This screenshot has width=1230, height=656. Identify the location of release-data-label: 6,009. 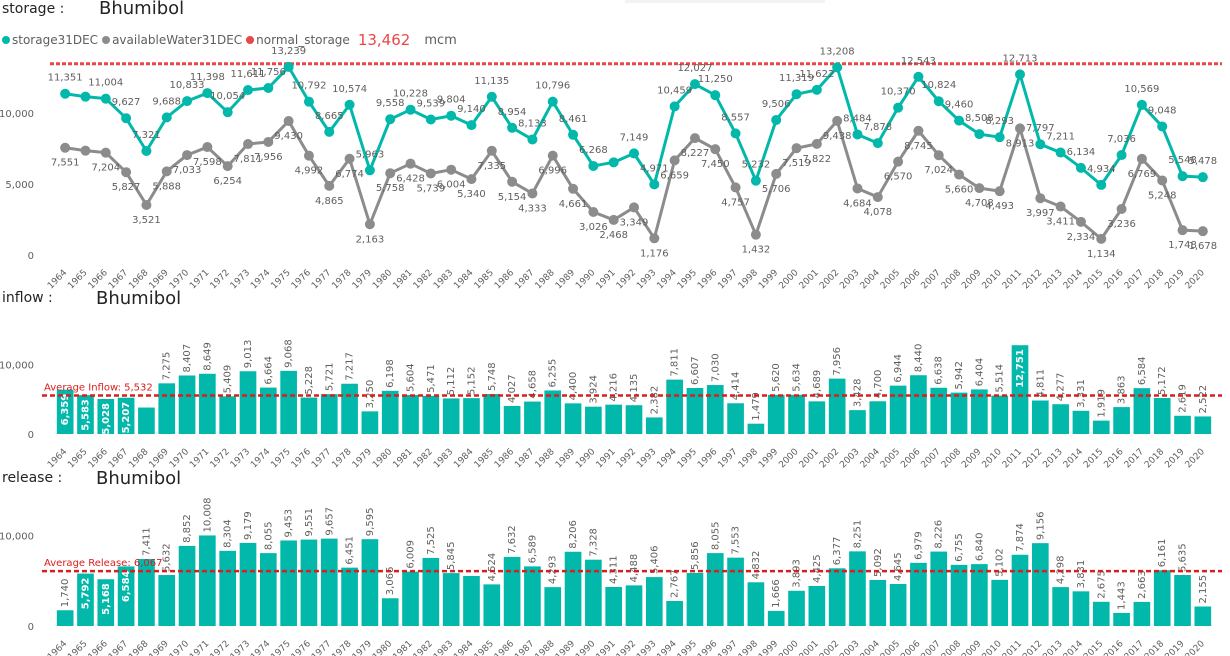
(411, 554).